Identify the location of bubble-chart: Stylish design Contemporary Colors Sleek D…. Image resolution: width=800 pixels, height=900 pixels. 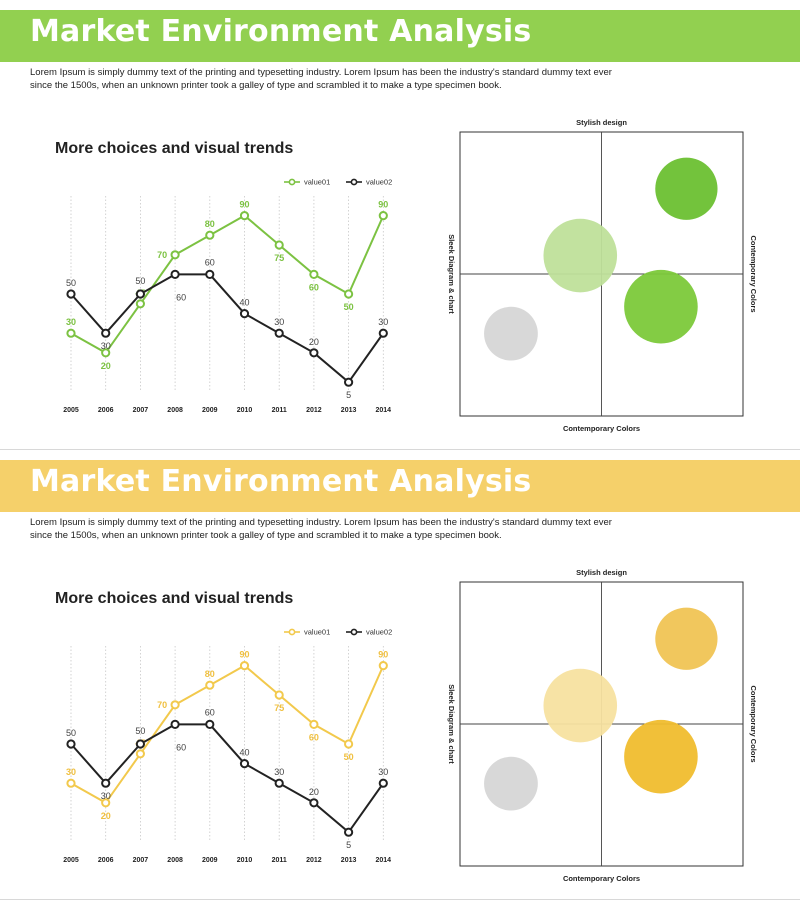
(602, 275).